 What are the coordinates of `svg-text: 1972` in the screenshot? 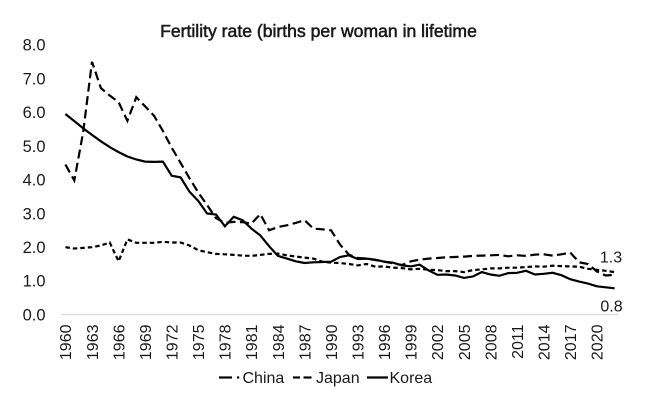 It's located at (173, 342).